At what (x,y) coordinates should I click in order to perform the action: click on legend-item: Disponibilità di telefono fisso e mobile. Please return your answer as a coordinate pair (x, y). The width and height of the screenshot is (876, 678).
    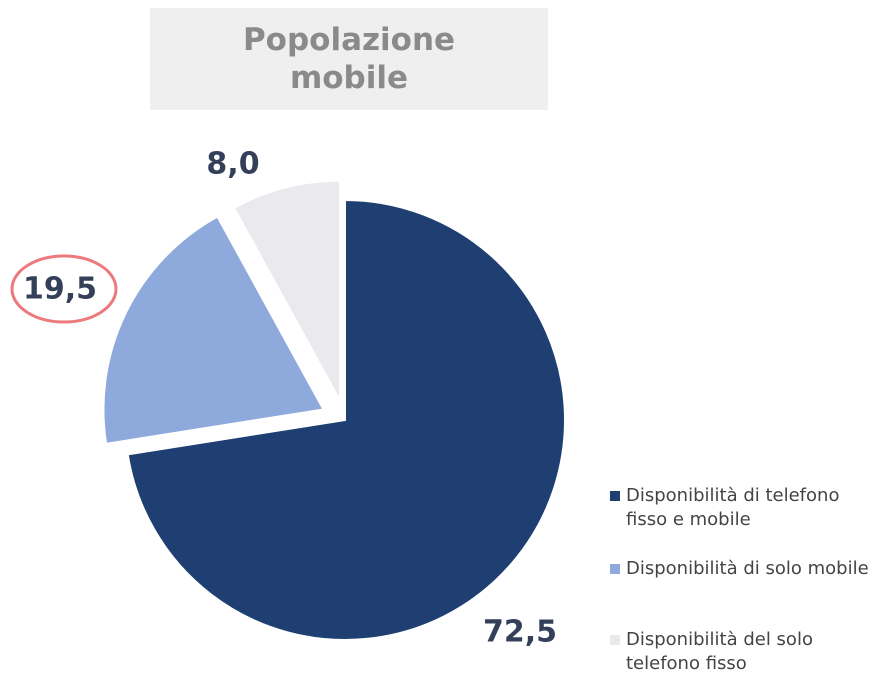
    Looking at the image, I should click on (743, 508).